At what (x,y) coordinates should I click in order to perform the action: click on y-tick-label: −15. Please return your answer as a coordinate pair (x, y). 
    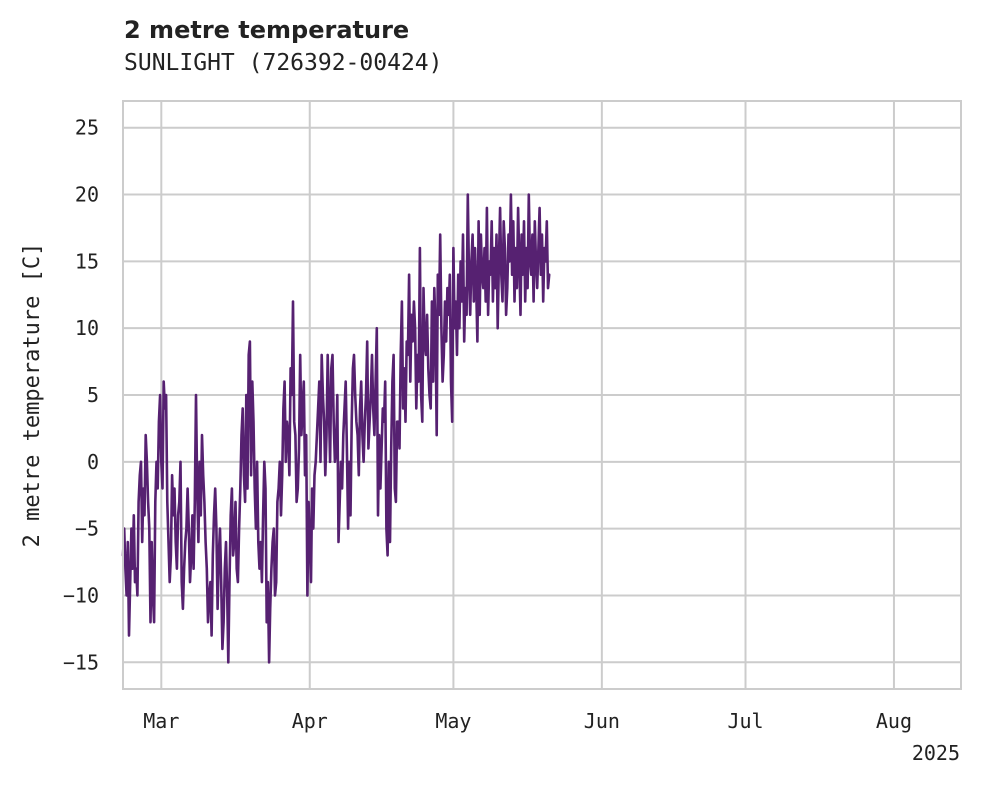
    Looking at the image, I should click on (81, 662).